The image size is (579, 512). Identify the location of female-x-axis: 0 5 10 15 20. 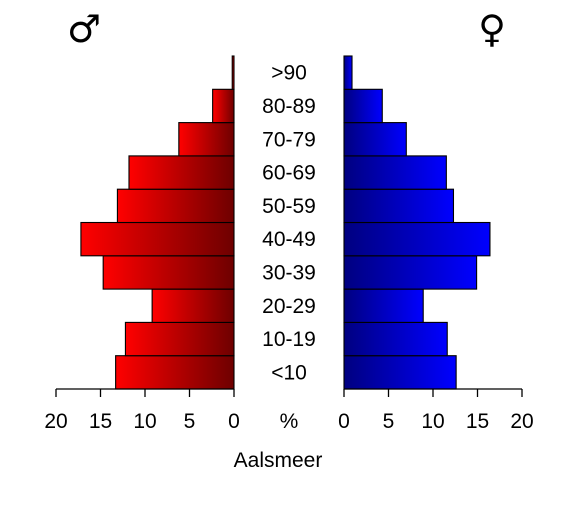
(436, 410).